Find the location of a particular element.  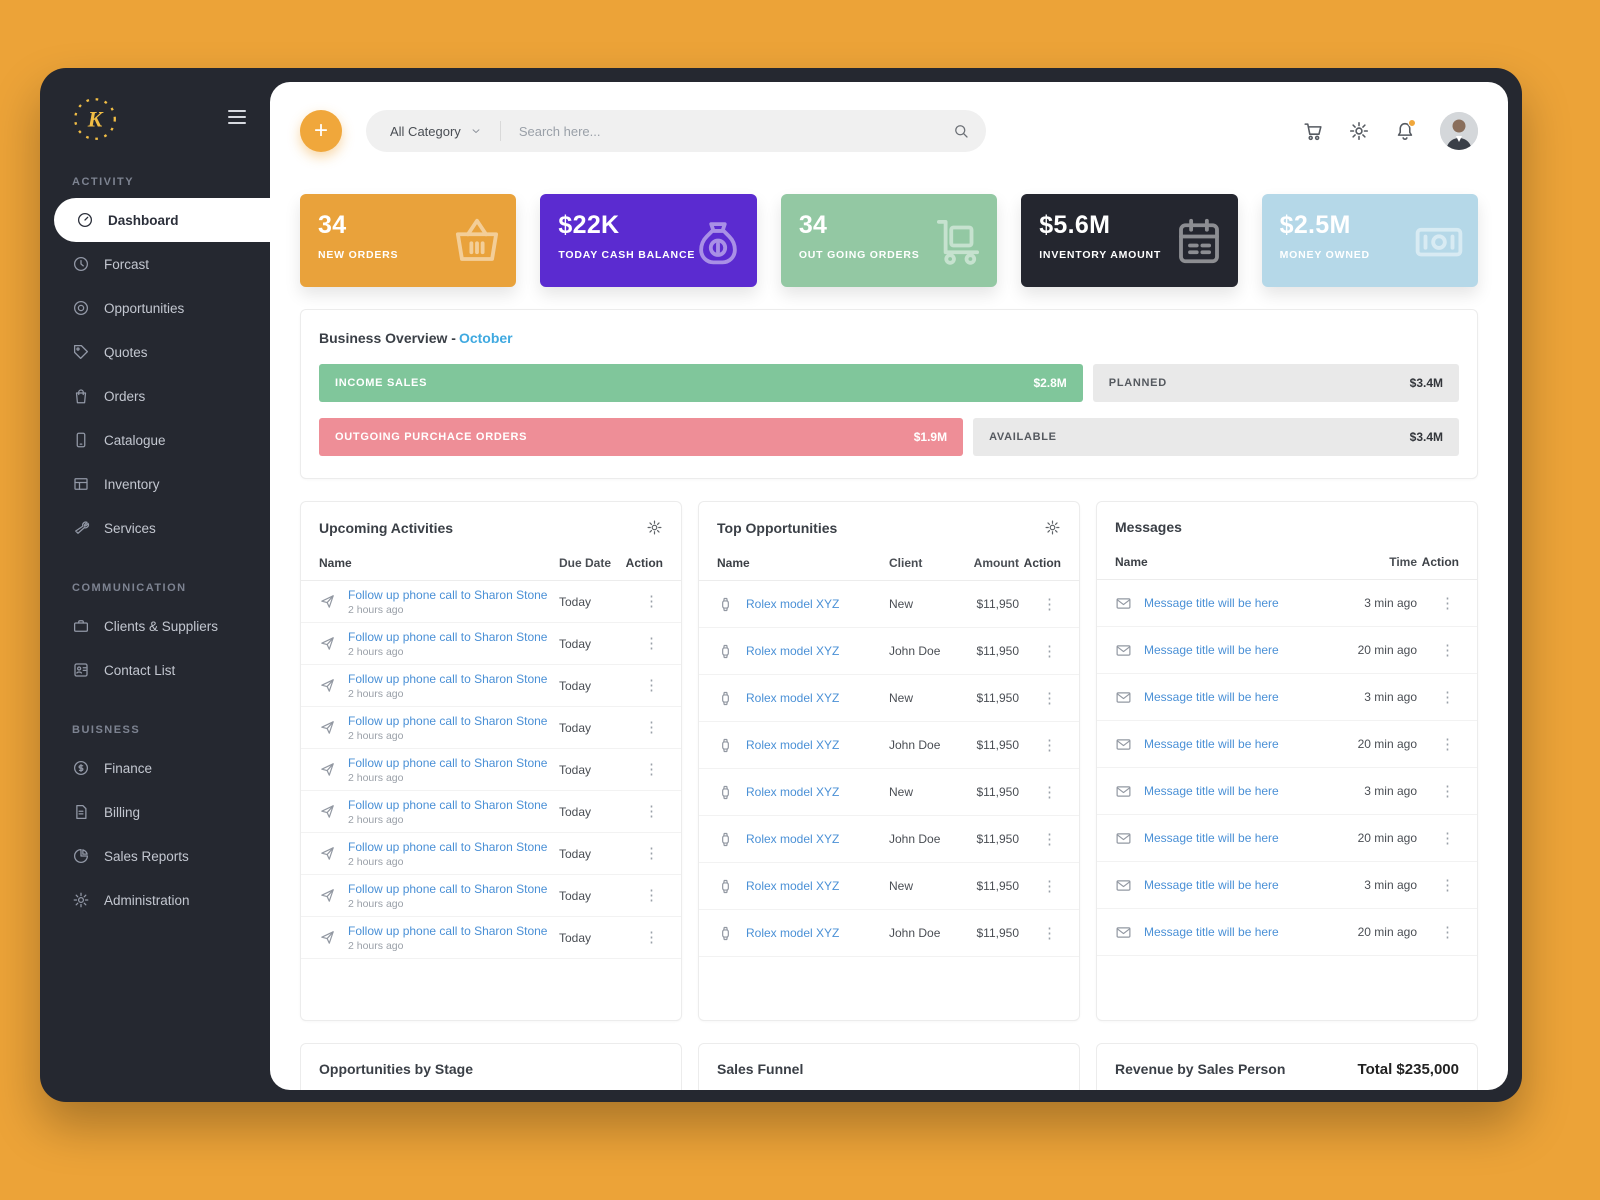

gear-icon is located at coordinates (1359, 131).